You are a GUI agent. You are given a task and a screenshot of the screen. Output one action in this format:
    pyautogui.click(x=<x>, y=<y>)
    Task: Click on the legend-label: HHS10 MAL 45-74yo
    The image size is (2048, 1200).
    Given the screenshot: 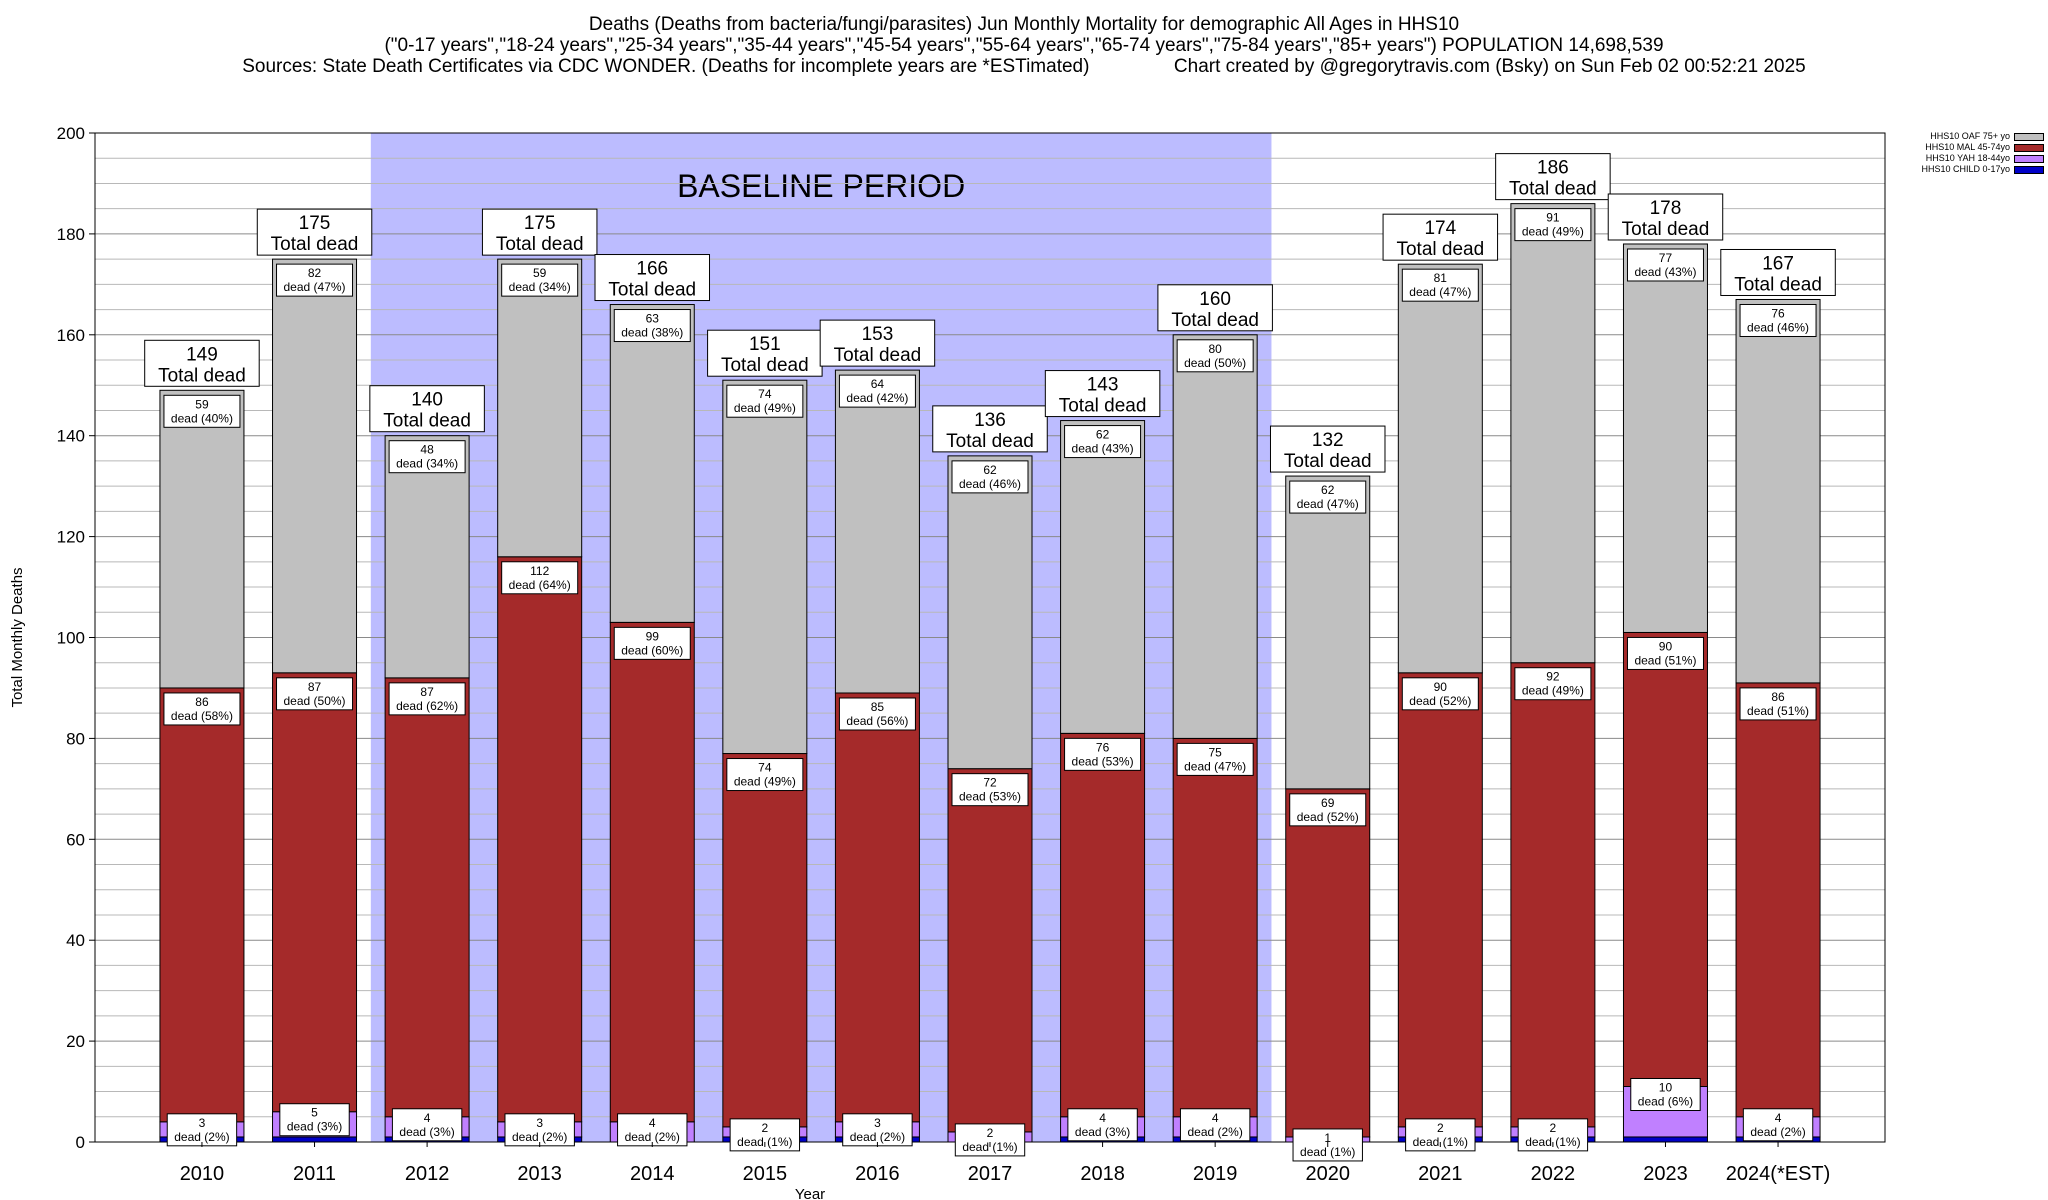 What is the action you would take?
    pyautogui.click(x=1967, y=147)
    